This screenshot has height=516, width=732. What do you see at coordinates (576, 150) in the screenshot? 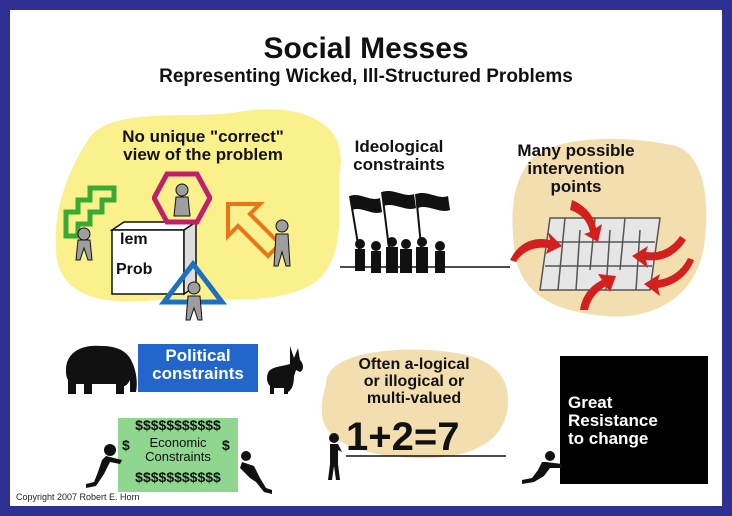
I see `intervention-line1: Many possible` at bounding box center [576, 150].